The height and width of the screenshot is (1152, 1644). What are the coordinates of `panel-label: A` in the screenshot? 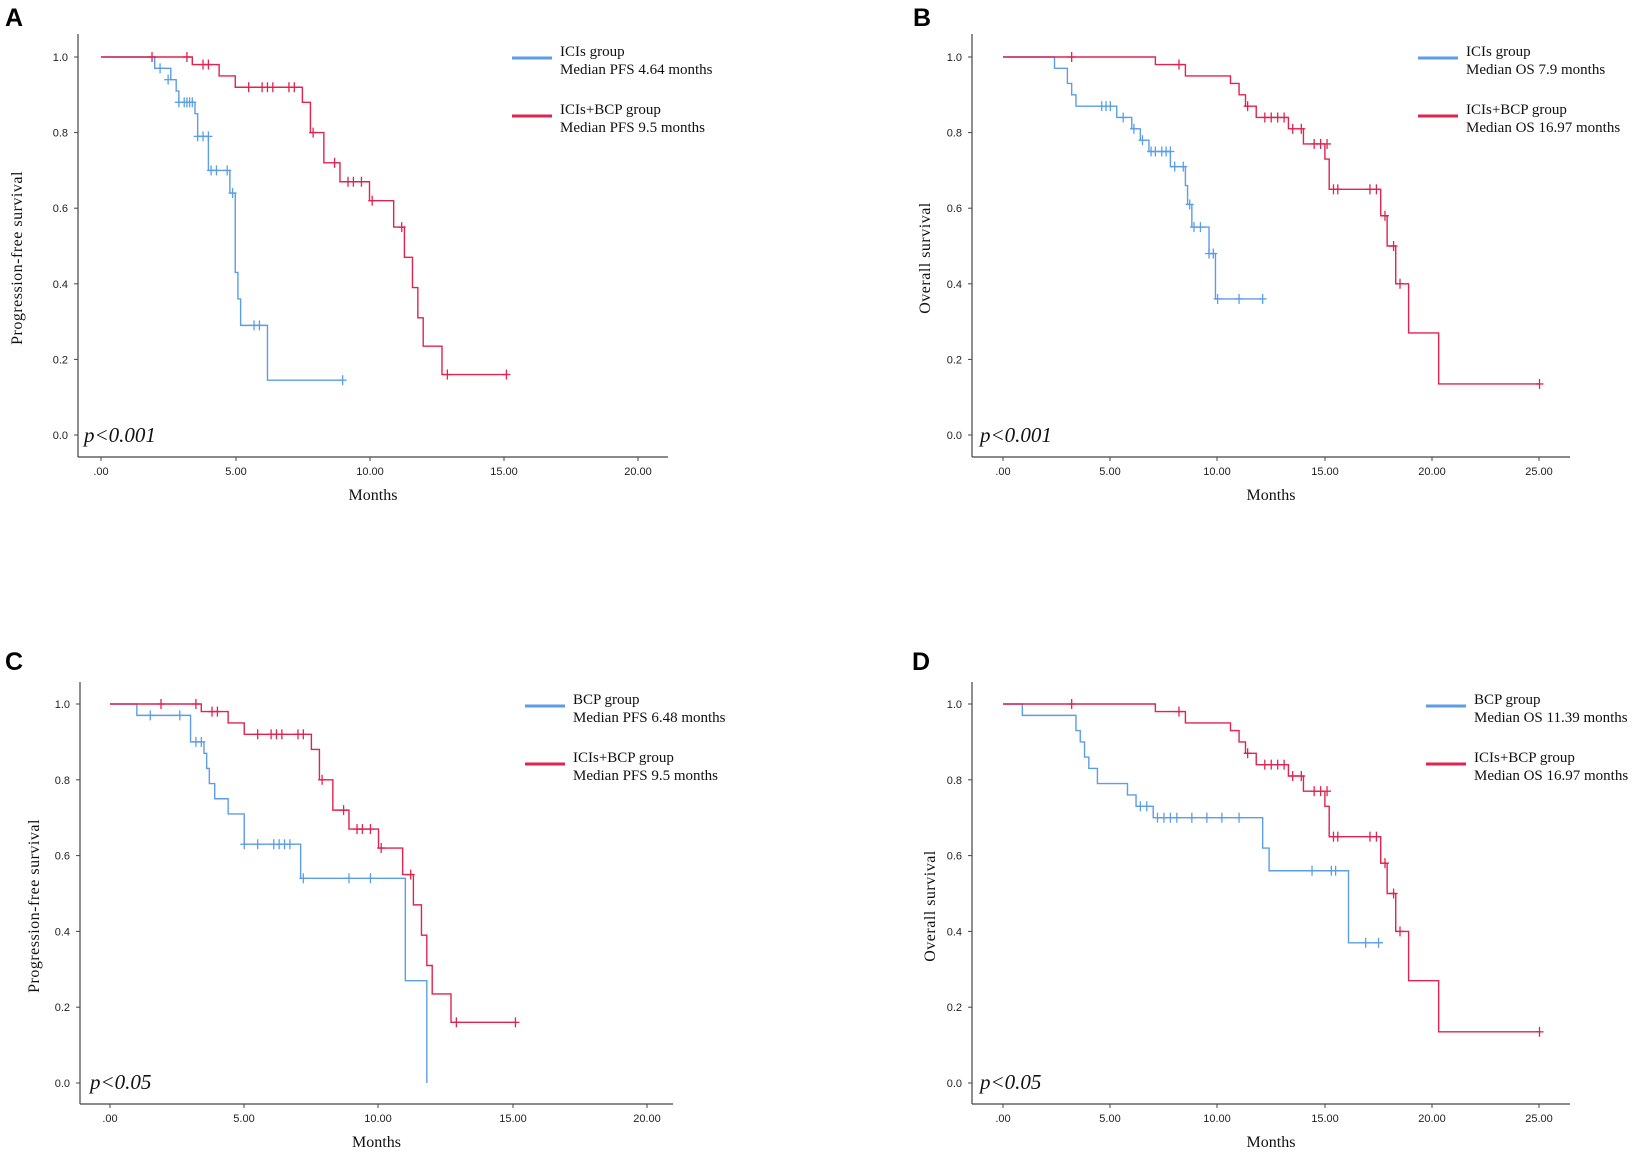 It's located at (14, 18).